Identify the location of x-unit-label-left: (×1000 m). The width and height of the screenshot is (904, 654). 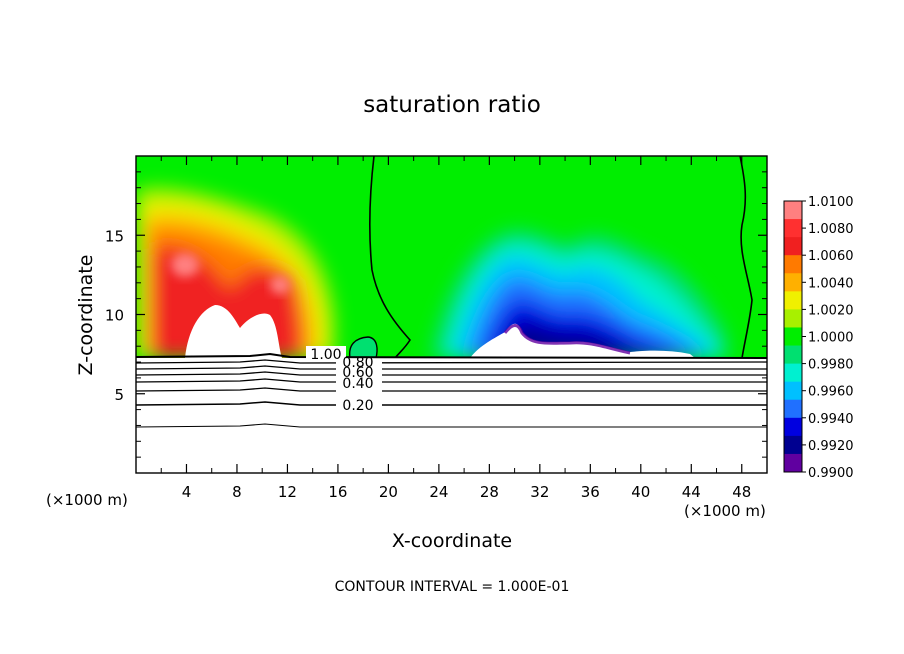
(87, 500).